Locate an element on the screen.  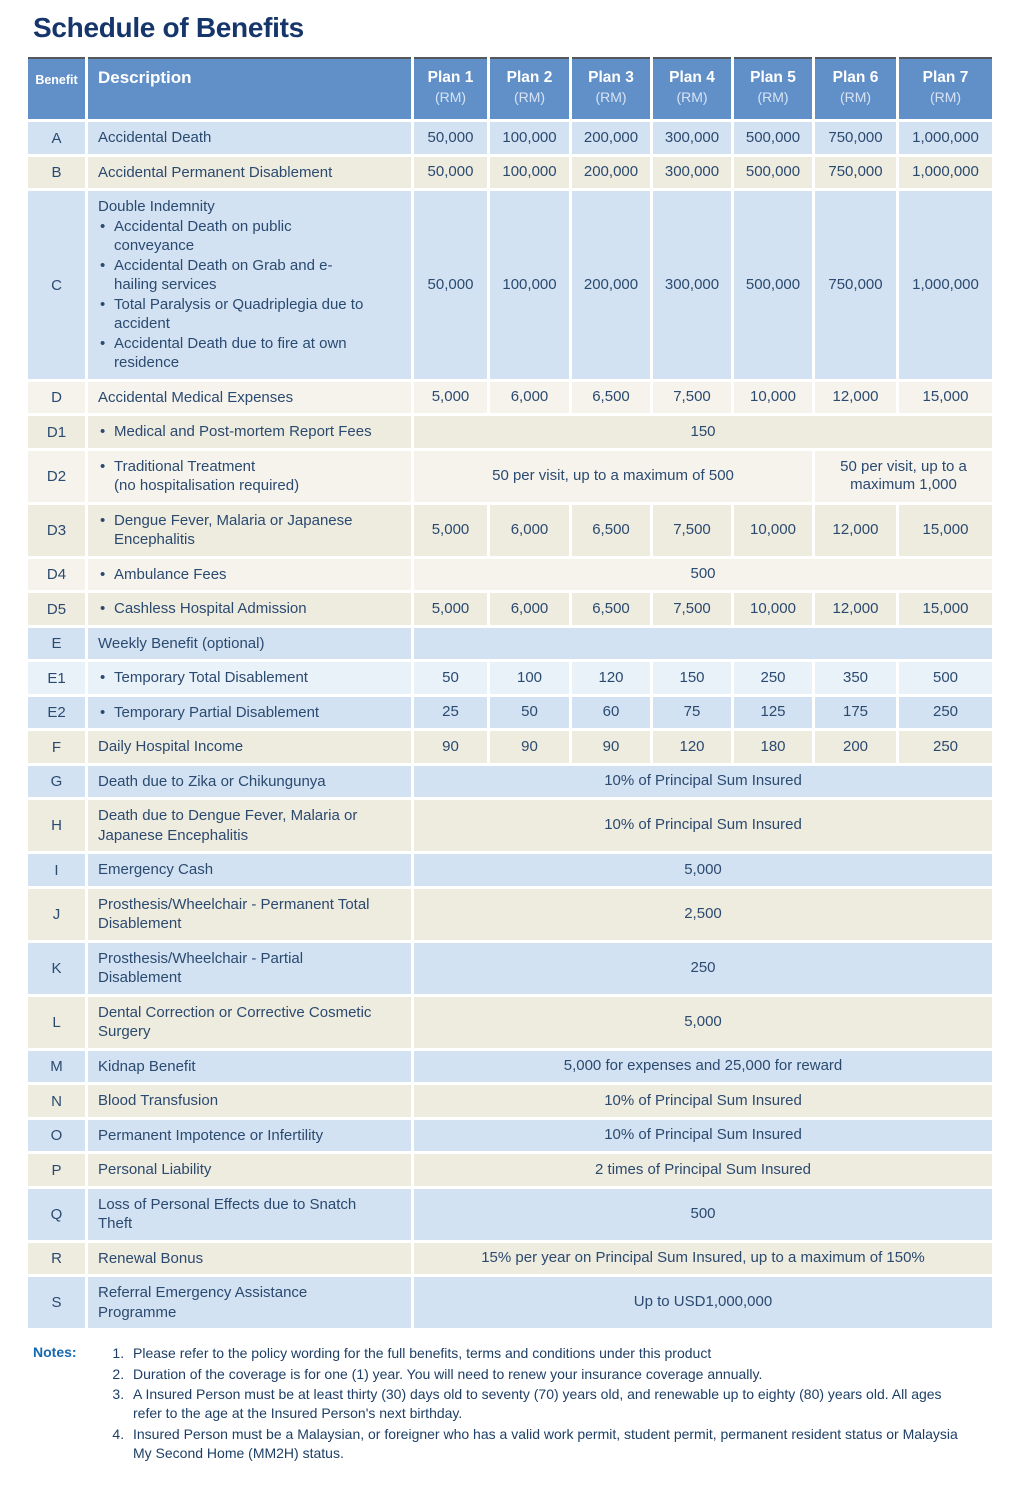
description-text: Emergency Cash is located at coordinates (156, 870).